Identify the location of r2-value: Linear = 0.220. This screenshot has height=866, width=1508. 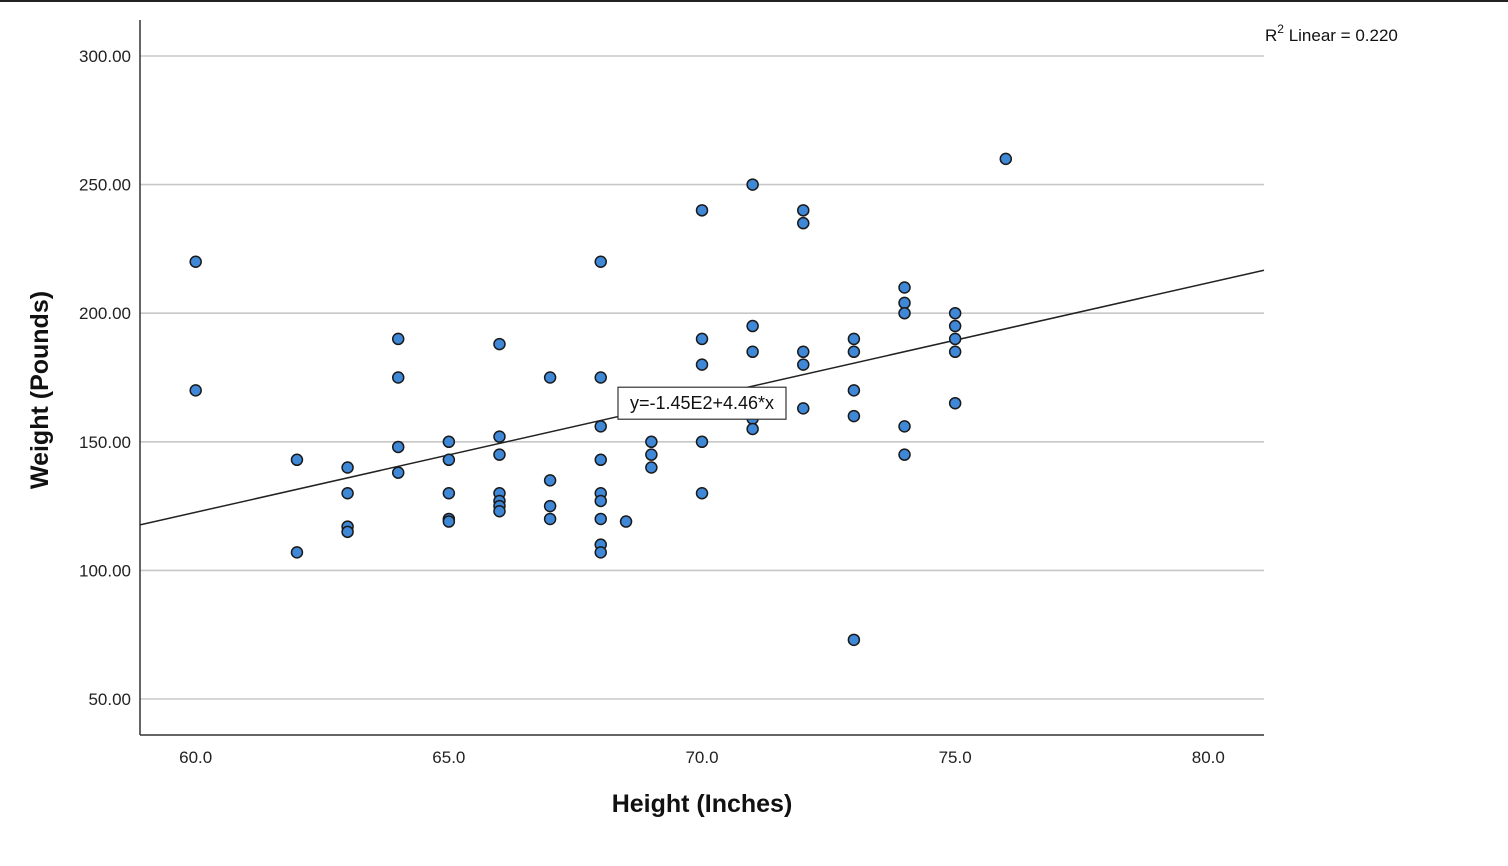
(1341, 35).